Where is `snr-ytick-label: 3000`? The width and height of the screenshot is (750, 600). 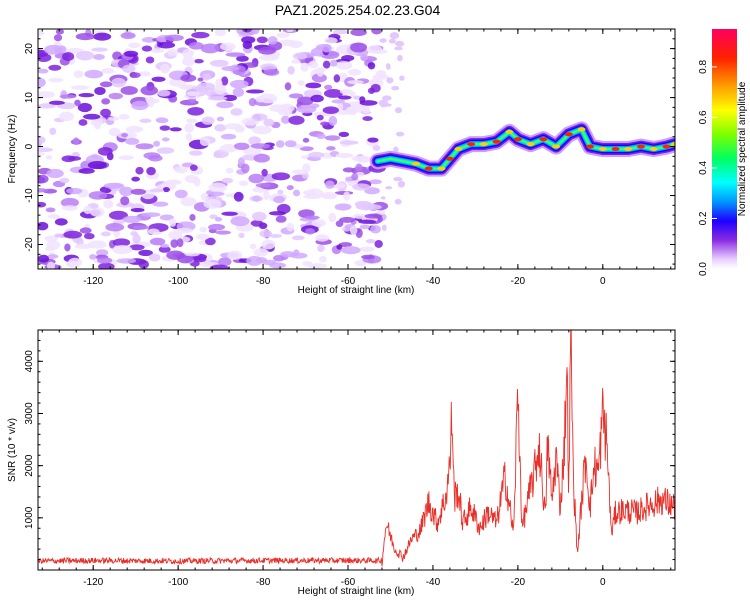
snr-ytick-label: 3000 is located at coordinates (29, 413).